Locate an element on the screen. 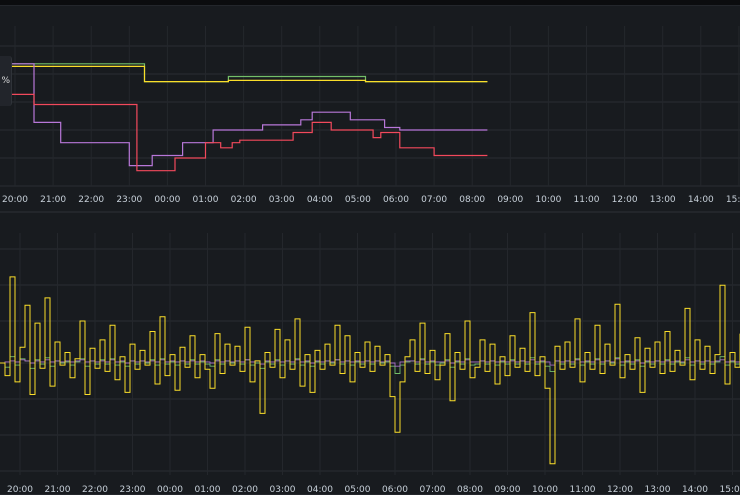 The height and width of the screenshot is (495, 740). bottom-x-tick-label: 10:00 is located at coordinates (545, 489).